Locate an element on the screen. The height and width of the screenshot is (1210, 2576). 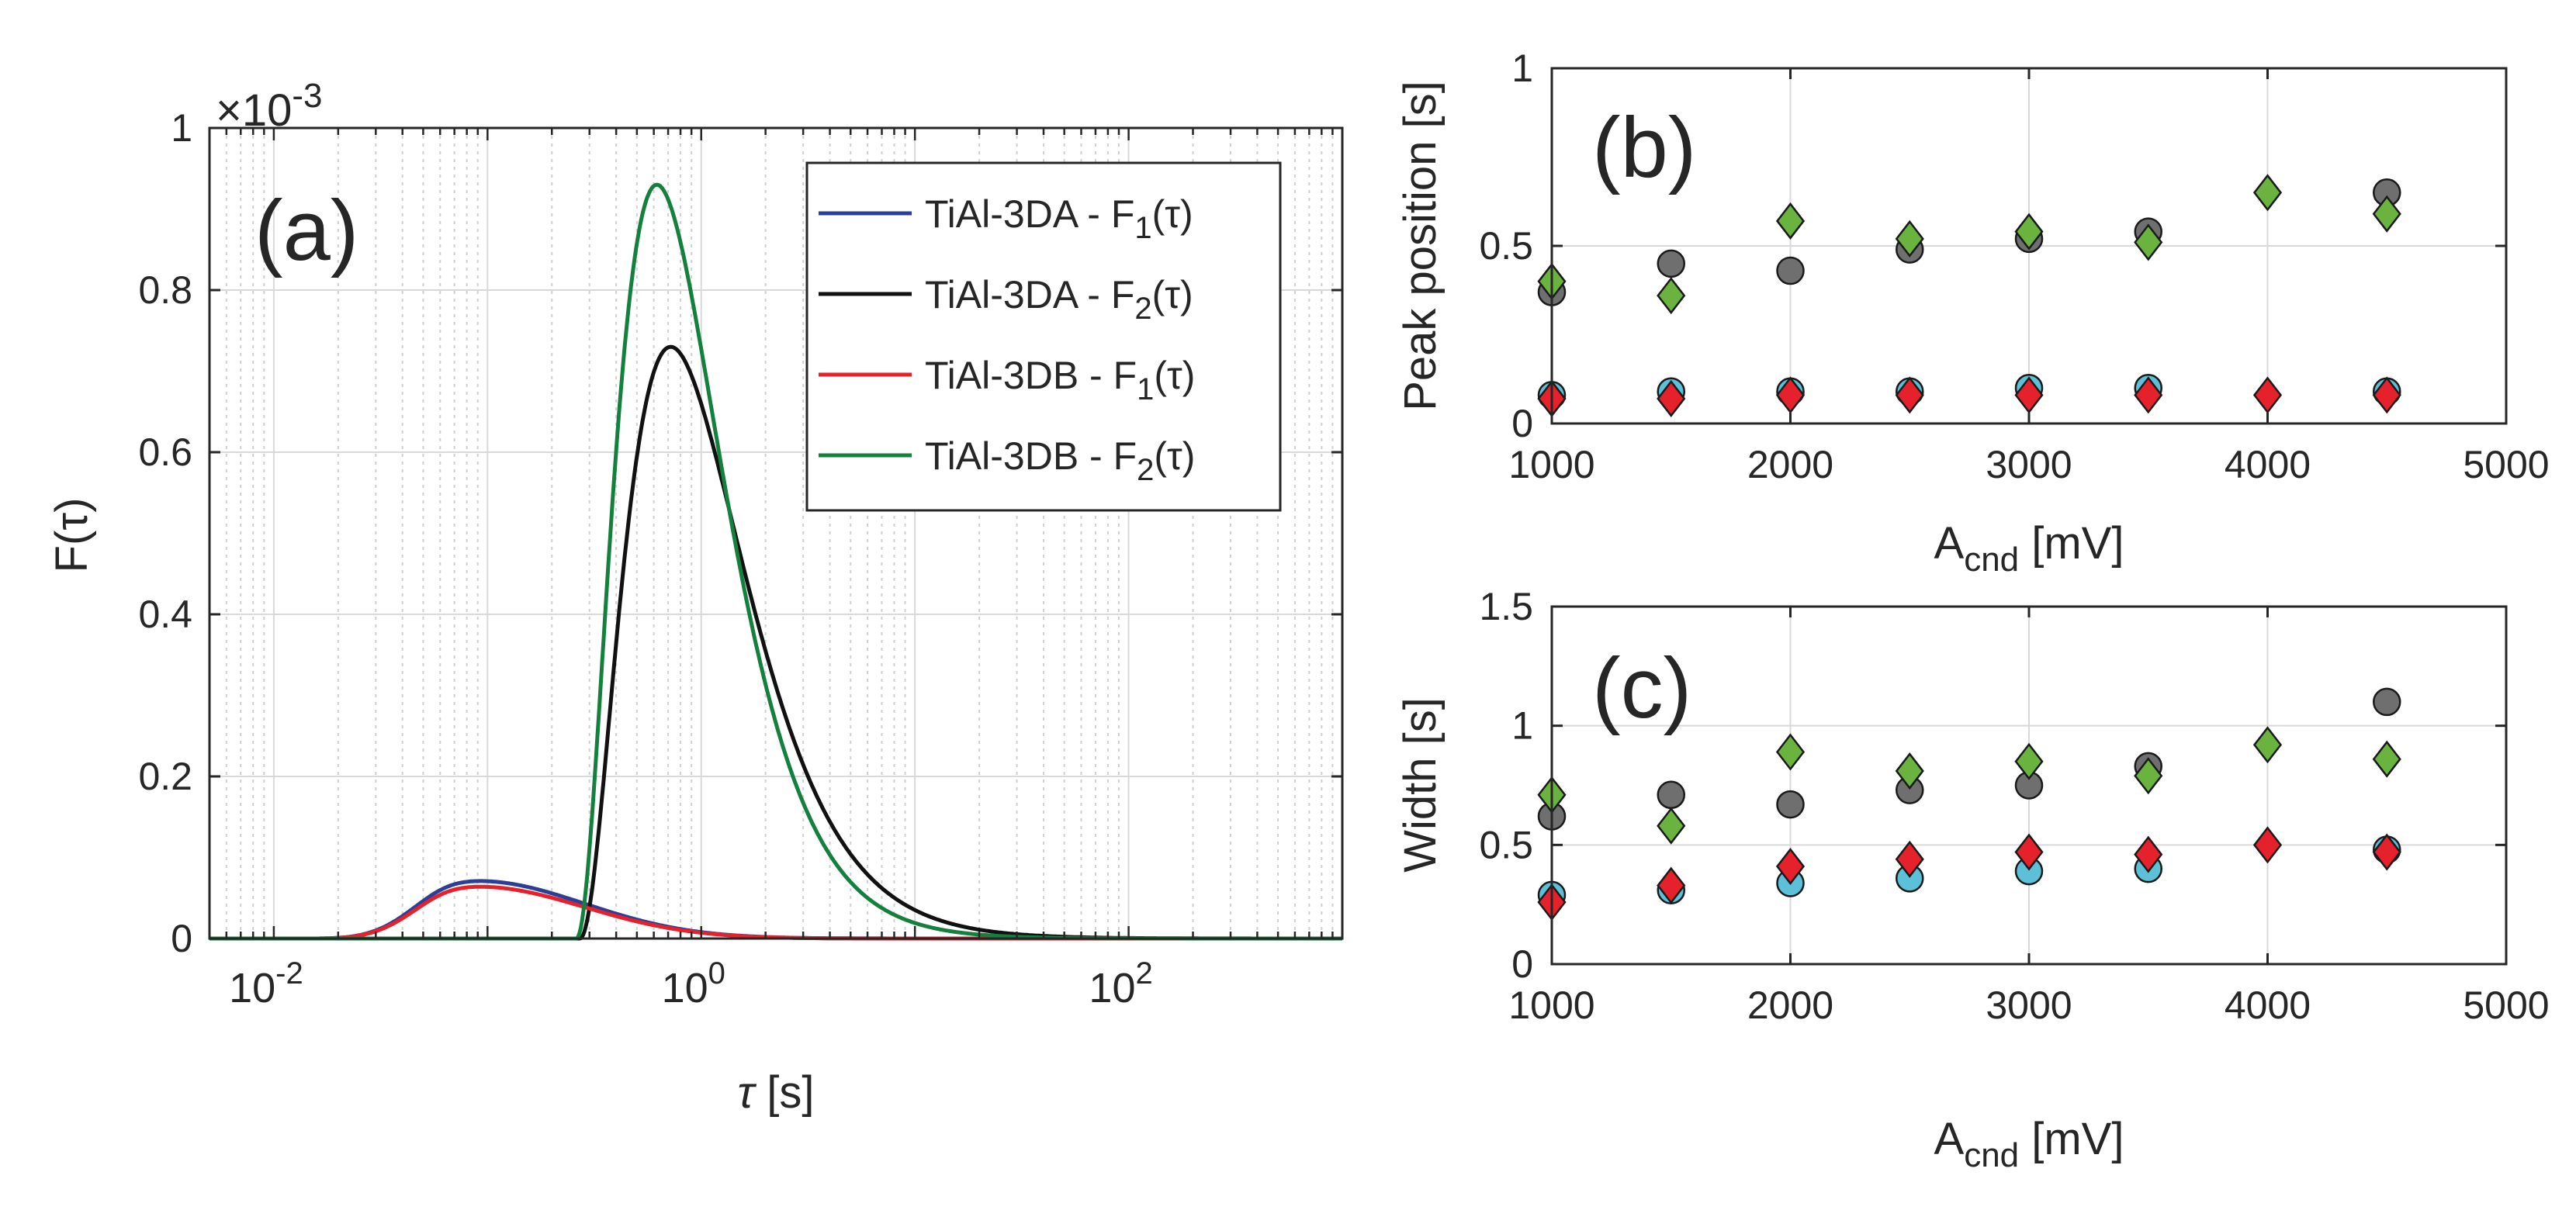
panel-b-label: (b) is located at coordinates (1644, 147).